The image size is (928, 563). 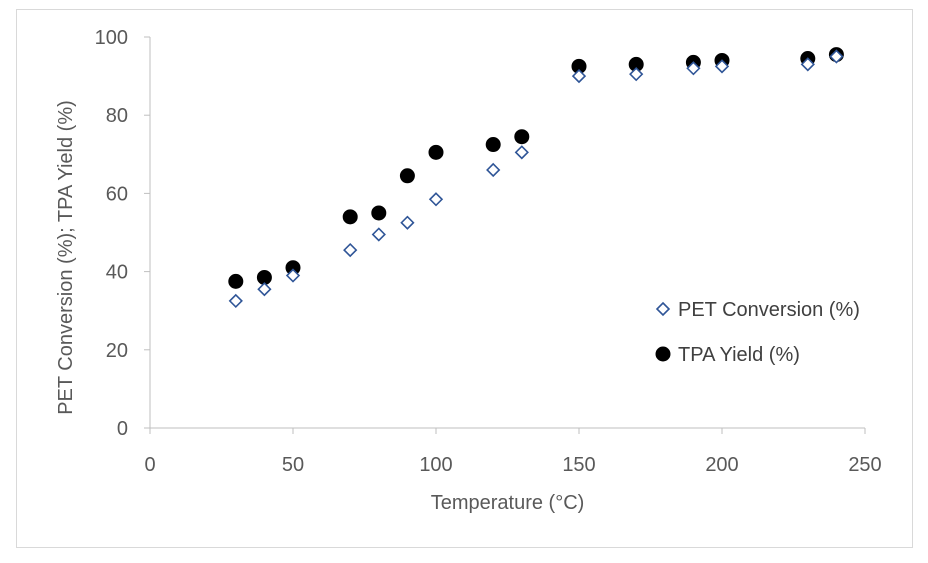 What do you see at coordinates (769, 310) in the screenshot?
I see `legend-label-pet-conversion: PET Conversion (%)` at bounding box center [769, 310].